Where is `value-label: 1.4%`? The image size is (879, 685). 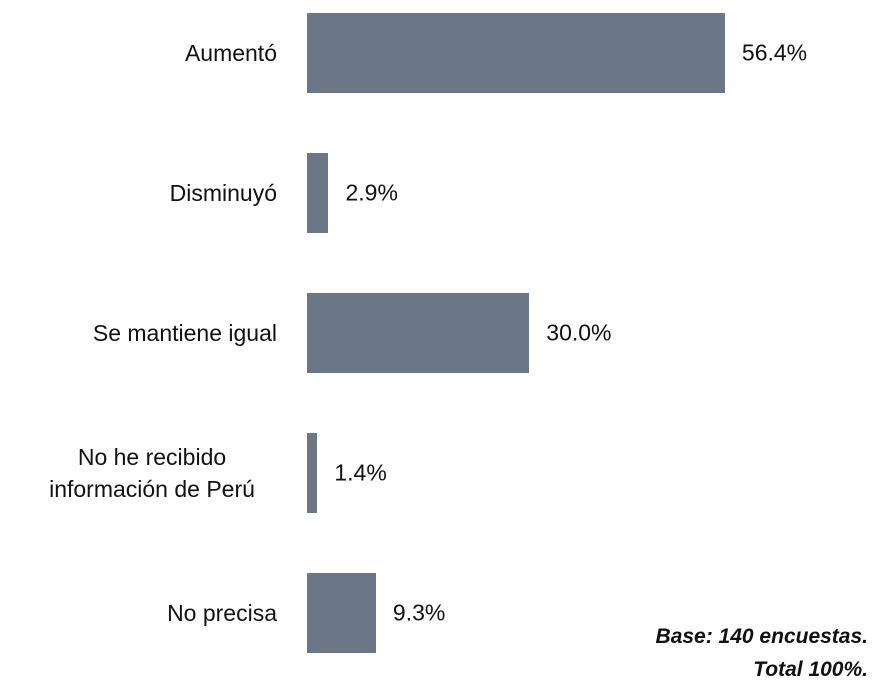
value-label: 1.4% is located at coordinates (360, 472).